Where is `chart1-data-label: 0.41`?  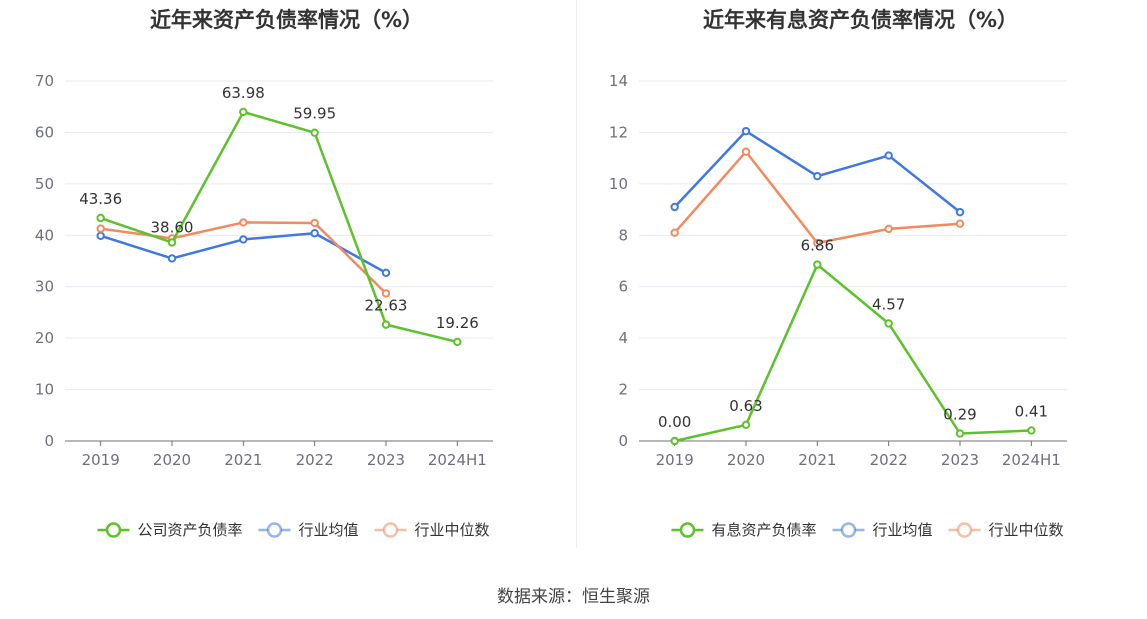
chart1-data-label: 0.41 is located at coordinates (1031, 411).